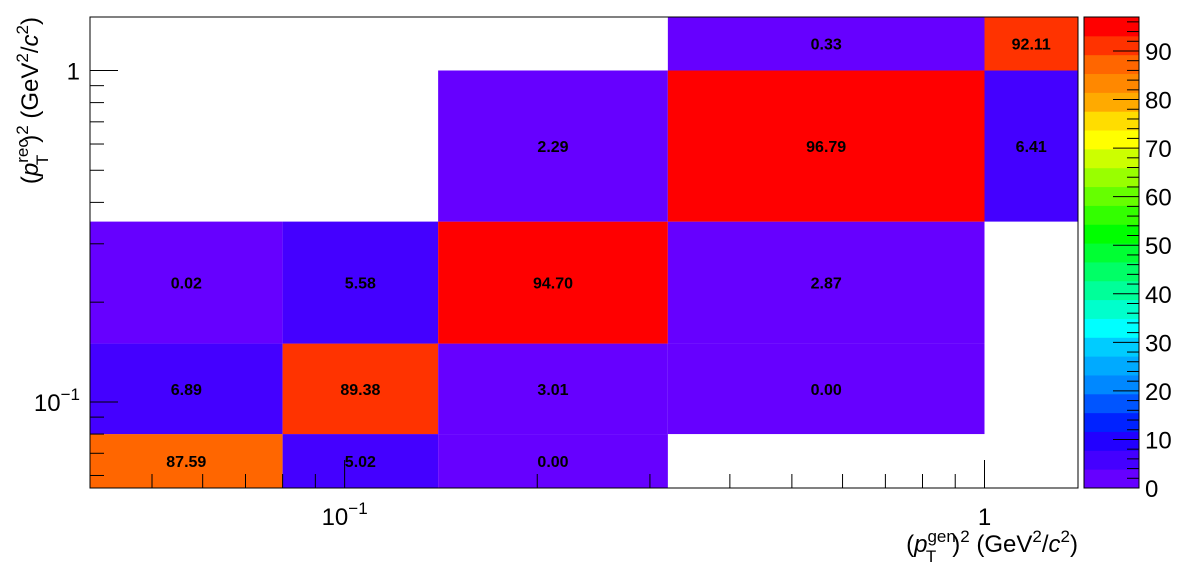 This screenshot has height=571, width=1198. Describe the element at coordinates (57, 401) in the screenshot. I see `y-tick-label: 10−1` at that location.